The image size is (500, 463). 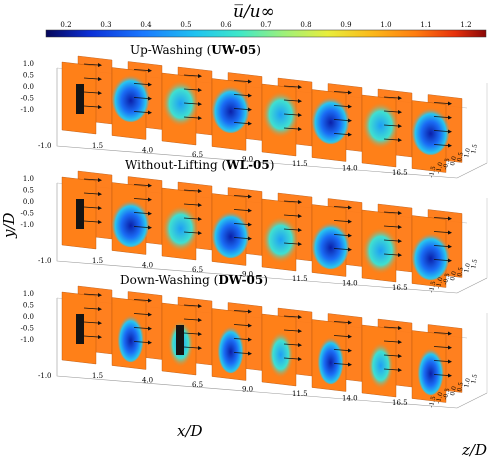 I want to click on colorbar-tick-label: 0.9, so click(x=345, y=25).